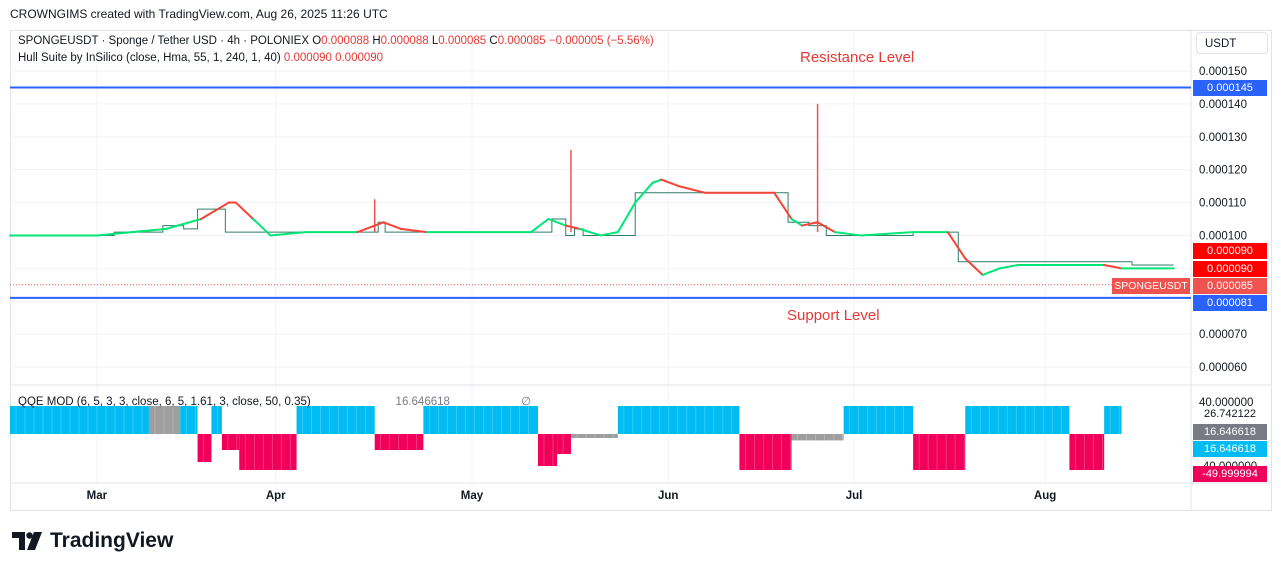  I want to click on price-axis-tick: 0.000130, so click(1223, 138).